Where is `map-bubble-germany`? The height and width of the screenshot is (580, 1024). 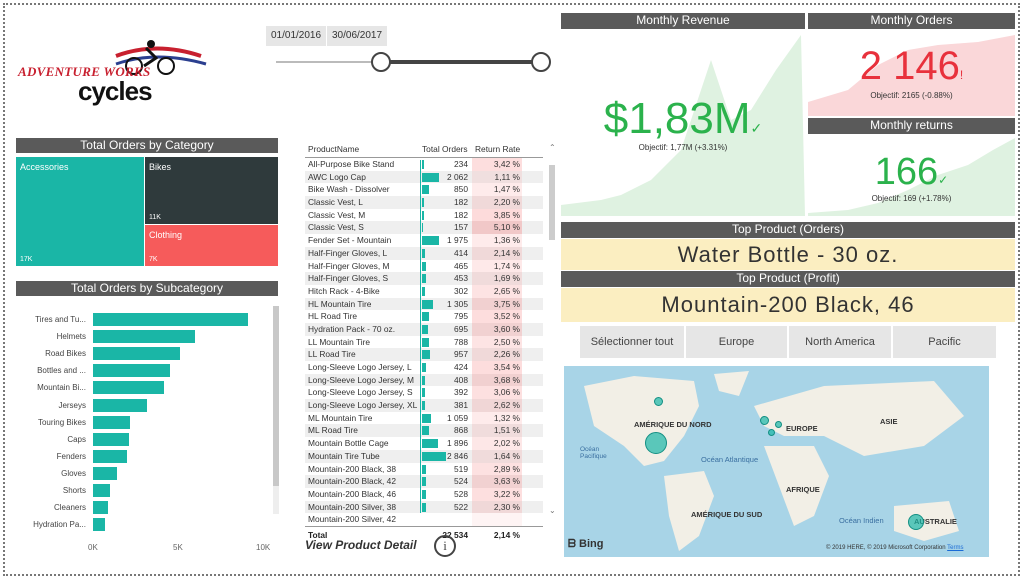
map-bubble-germany is located at coordinates (778, 424).